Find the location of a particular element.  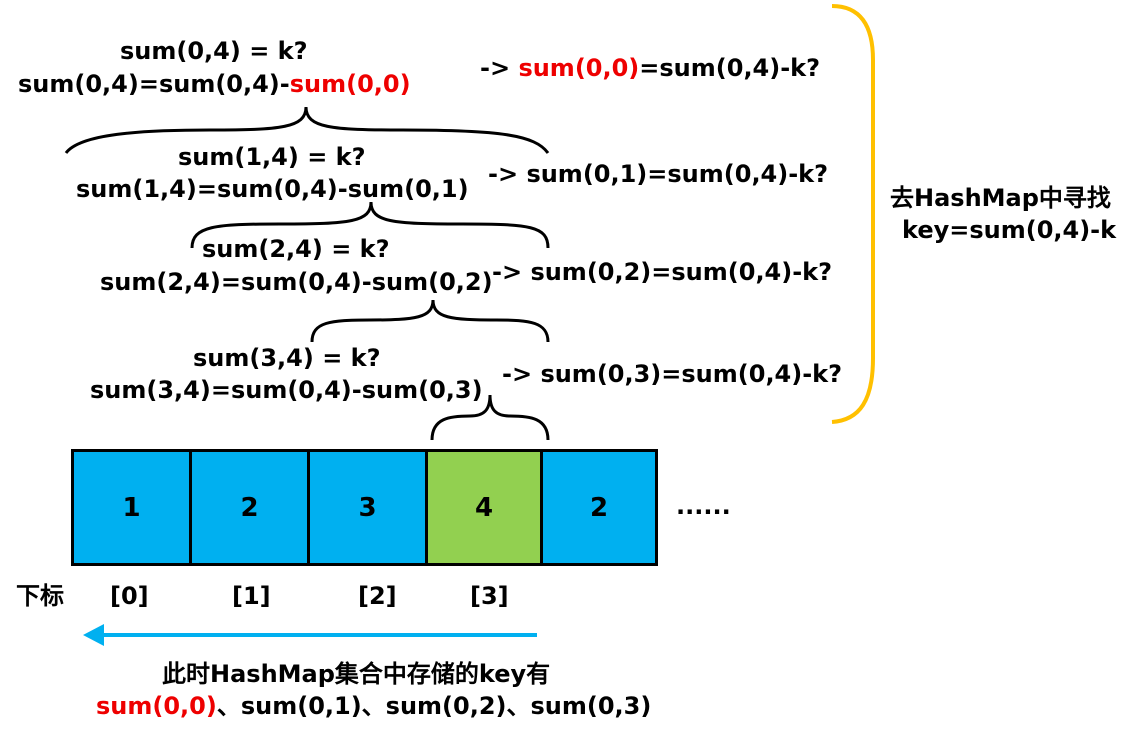

yellow-bracket is located at coordinates (853, 214).